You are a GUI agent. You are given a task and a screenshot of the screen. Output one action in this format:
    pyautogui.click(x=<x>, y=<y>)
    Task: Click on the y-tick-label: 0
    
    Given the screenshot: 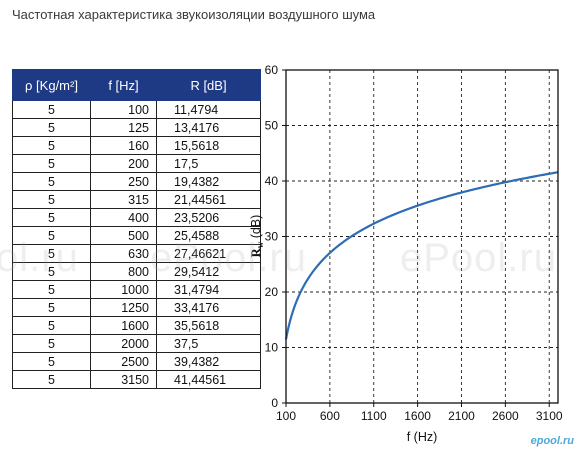 What is the action you would take?
    pyautogui.click(x=274, y=403)
    